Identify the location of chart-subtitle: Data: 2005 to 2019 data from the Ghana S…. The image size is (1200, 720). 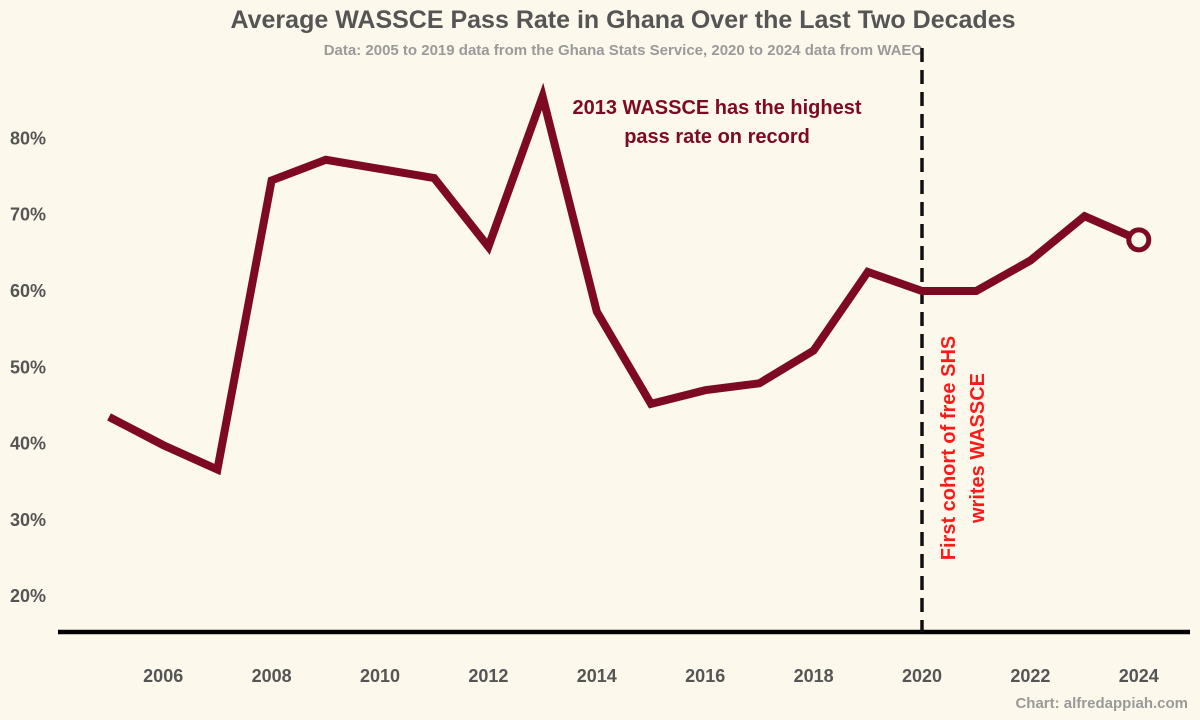
(623, 50).